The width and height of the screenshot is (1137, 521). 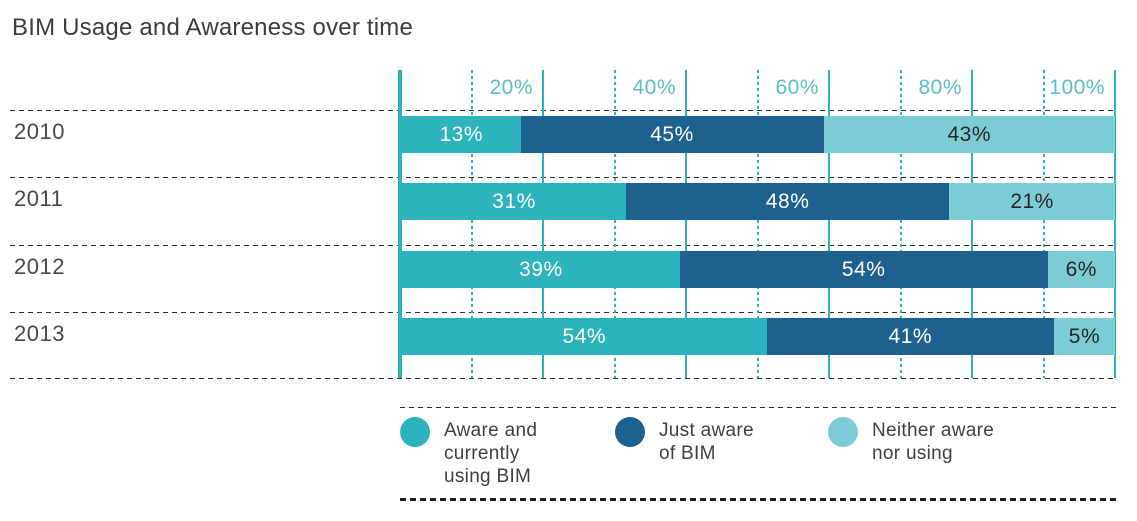 I want to click on x-axis-tick-label: 60%, so click(x=797, y=87).